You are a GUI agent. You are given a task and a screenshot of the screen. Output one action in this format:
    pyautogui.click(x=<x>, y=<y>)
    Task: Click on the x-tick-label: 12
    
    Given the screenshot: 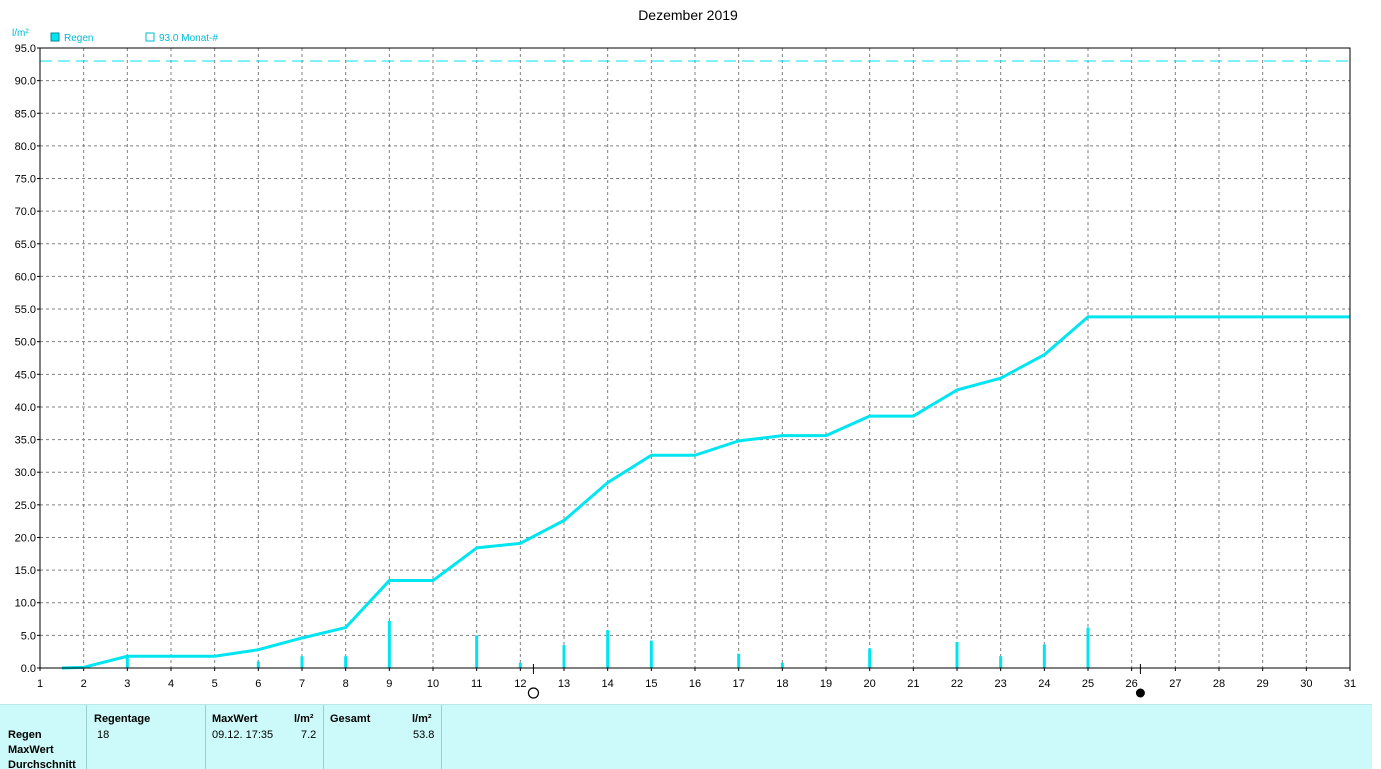 What is the action you would take?
    pyautogui.click(x=520, y=684)
    